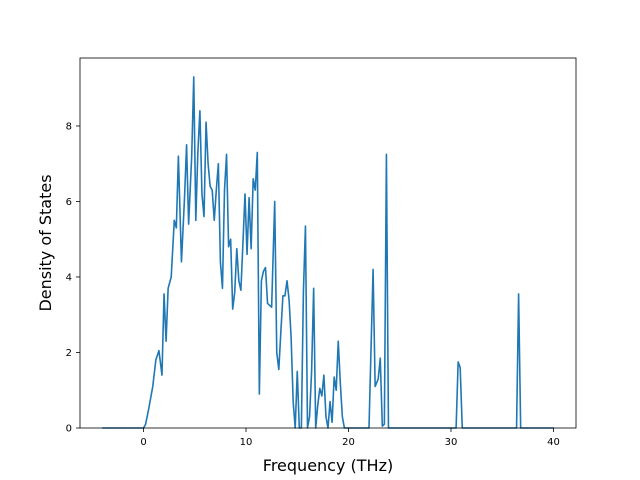  What do you see at coordinates (328, 465) in the screenshot?
I see `x-axis-label: Frequency (THz)` at bounding box center [328, 465].